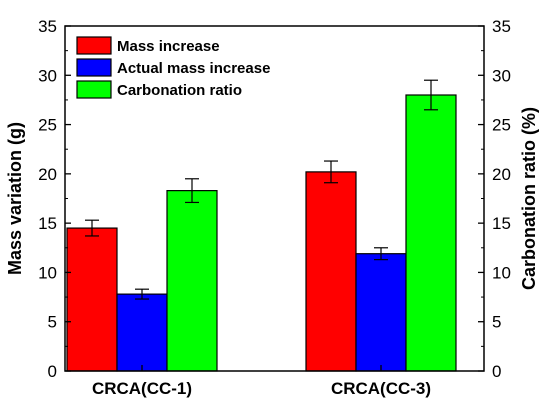  Describe the element at coordinates (193, 68) in the screenshot. I see `legend-label-actual-mass-increase: Actual mass increase` at that location.